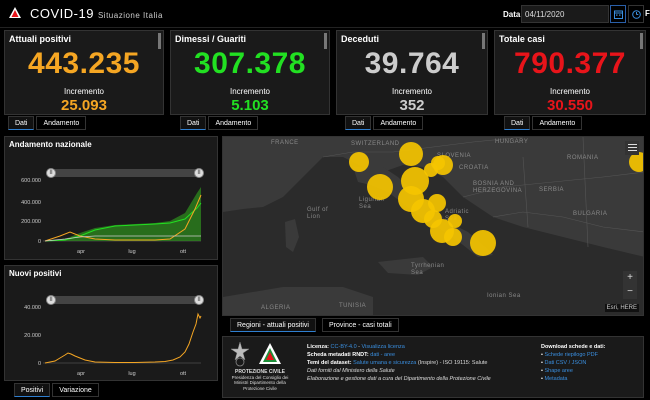 The width and height of the screenshot is (650, 400). I want to click on map-label-switzerland: SWITZERLAND, so click(375, 144).